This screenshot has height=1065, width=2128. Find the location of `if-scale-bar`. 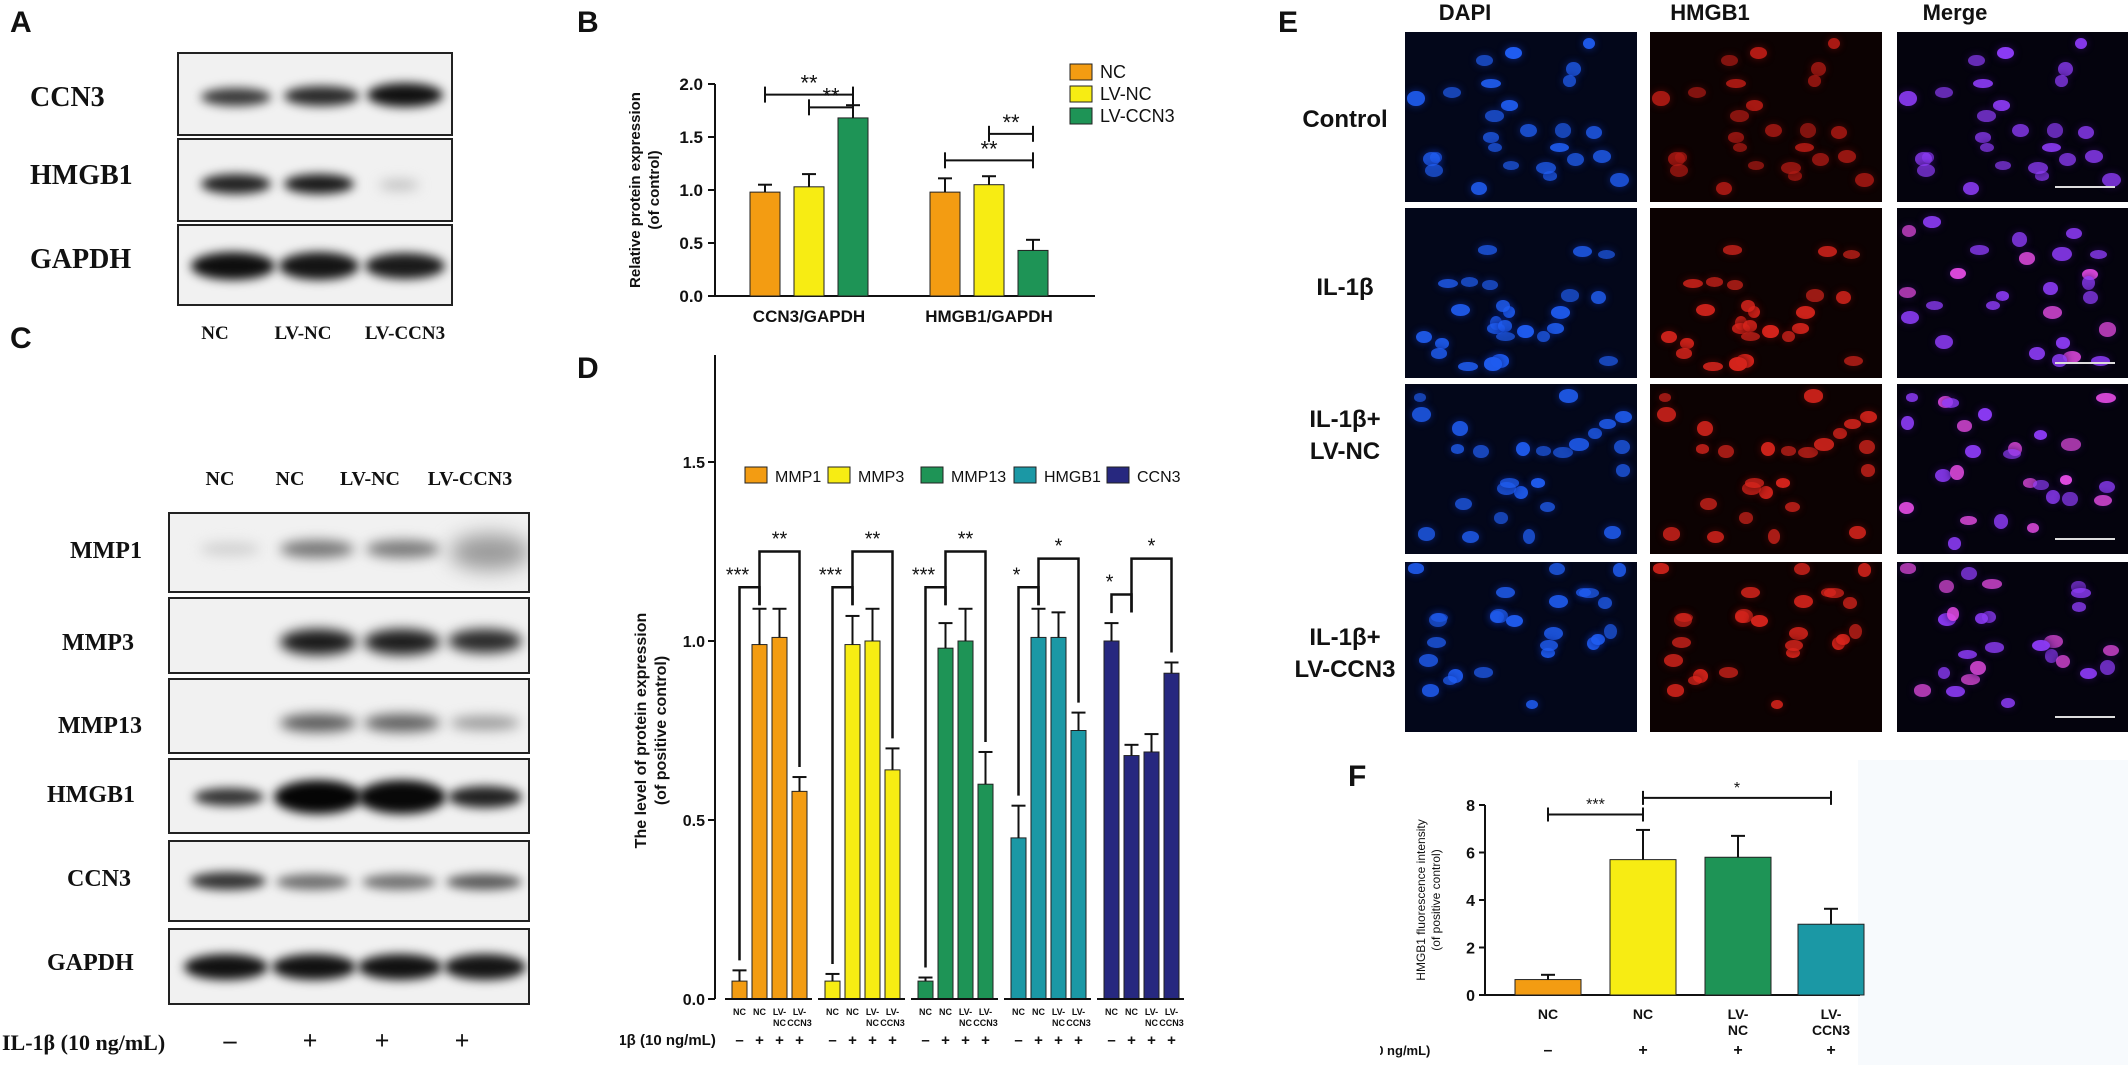

if-scale-bar is located at coordinates (2085, 539).